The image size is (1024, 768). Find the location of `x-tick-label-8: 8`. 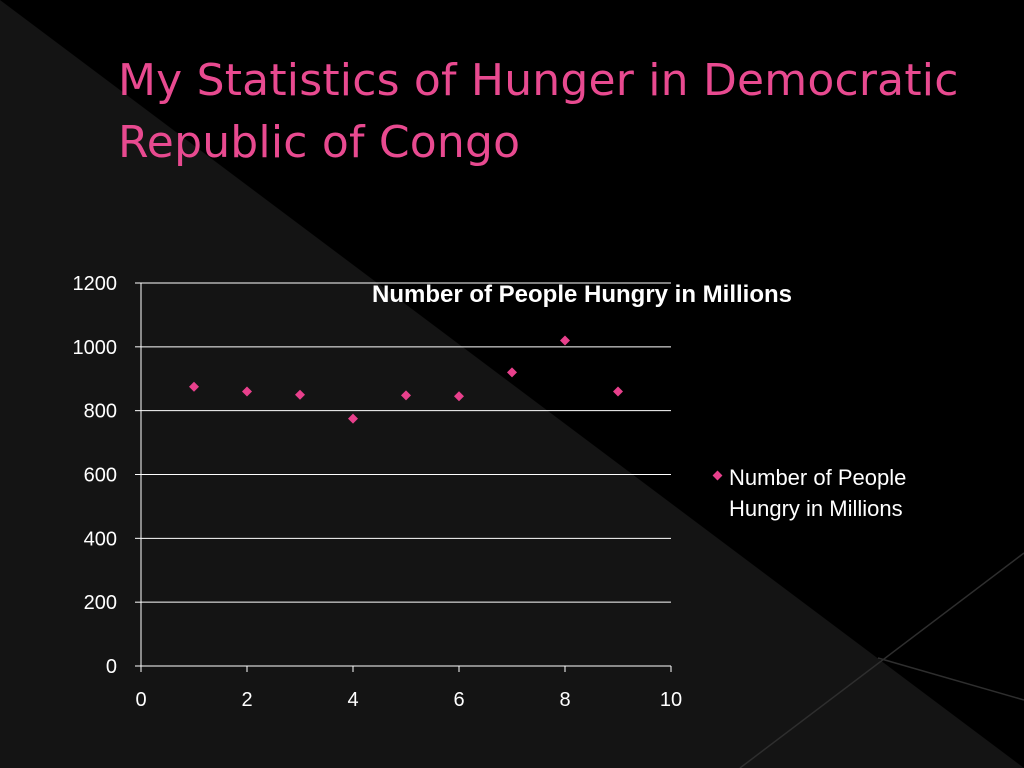

x-tick-label-8: 8 is located at coordinates (564, 700).